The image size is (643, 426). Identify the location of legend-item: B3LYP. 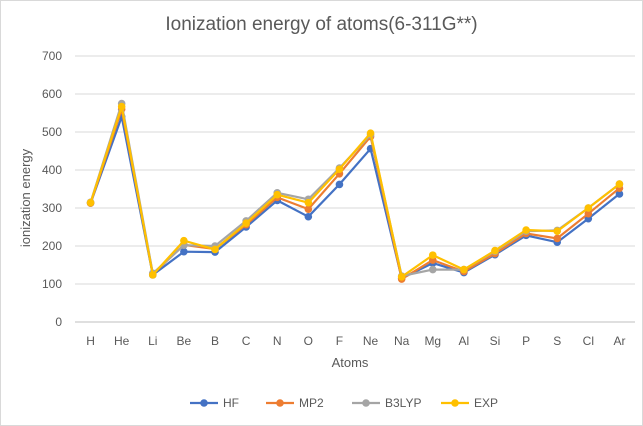
(386, 403).